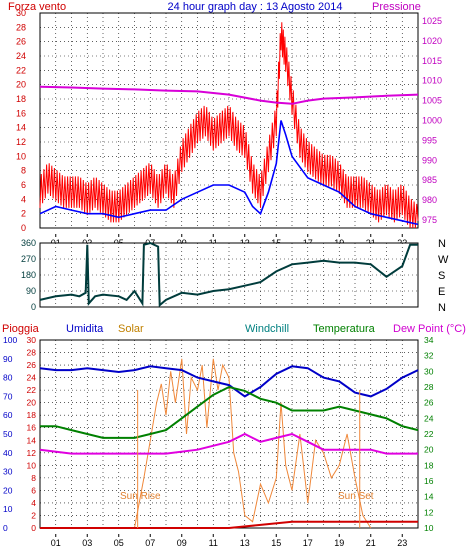 This screenshot has height=555, width=466. What do you see at coordinates (442, 244) in the screenshot?
I see `compass-label: N` at bounding box center [442, 244].